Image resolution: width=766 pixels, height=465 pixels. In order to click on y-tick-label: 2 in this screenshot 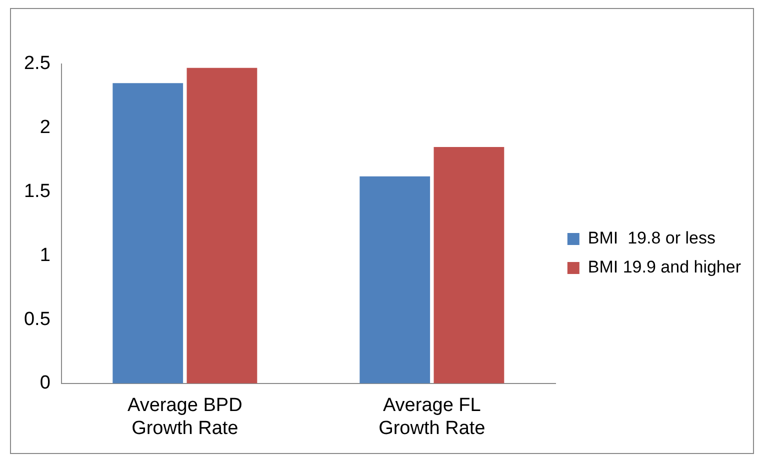, I will do `click(45, 127)`.